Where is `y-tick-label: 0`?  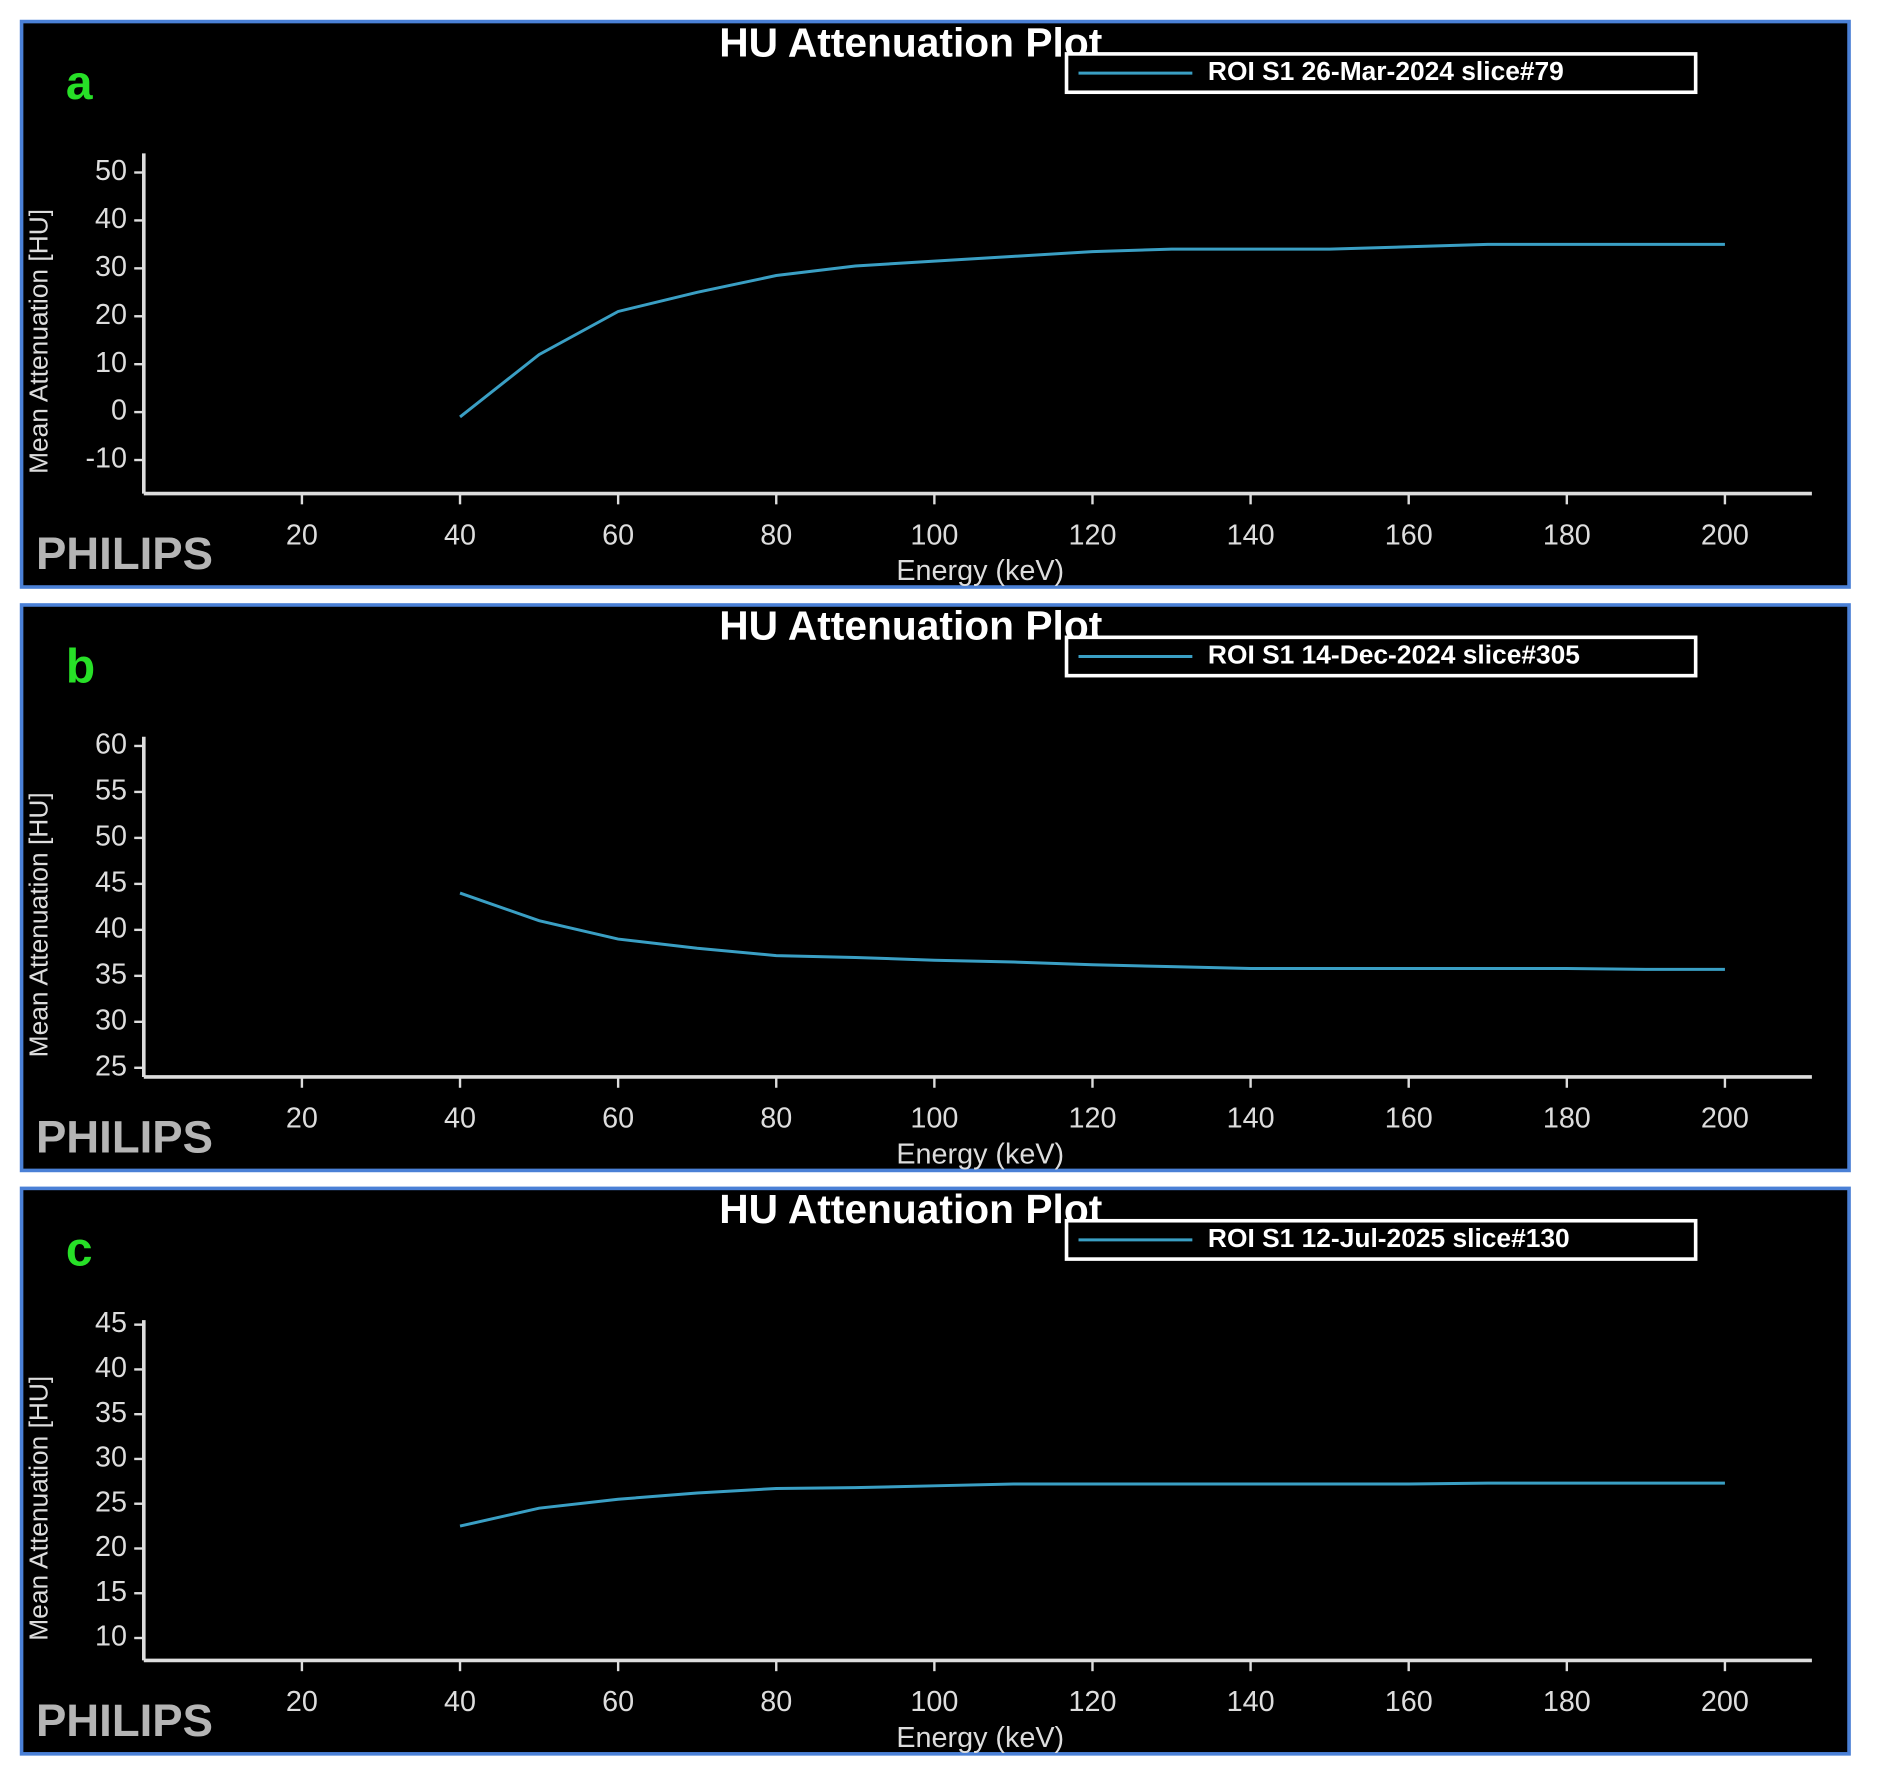 y-tick-label: 0 is located at coordinates (119, 411).